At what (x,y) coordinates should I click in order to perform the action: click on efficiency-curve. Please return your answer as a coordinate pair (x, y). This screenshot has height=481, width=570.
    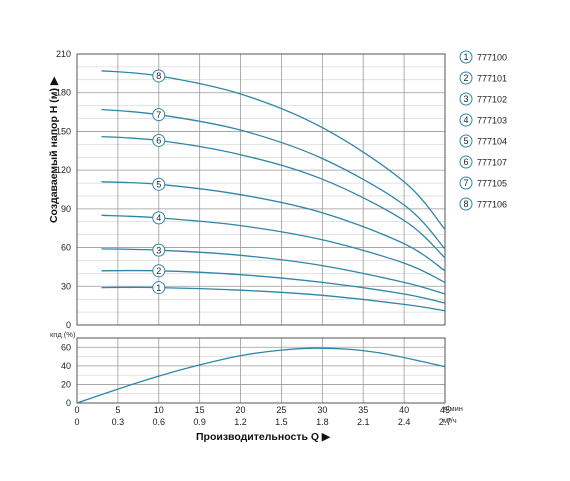
    Looking at the image, I should click on (261, 375).